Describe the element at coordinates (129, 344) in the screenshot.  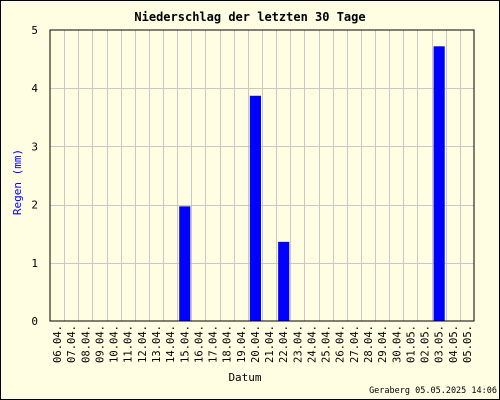
I see `x-tick-label: 11.04.` at that location.